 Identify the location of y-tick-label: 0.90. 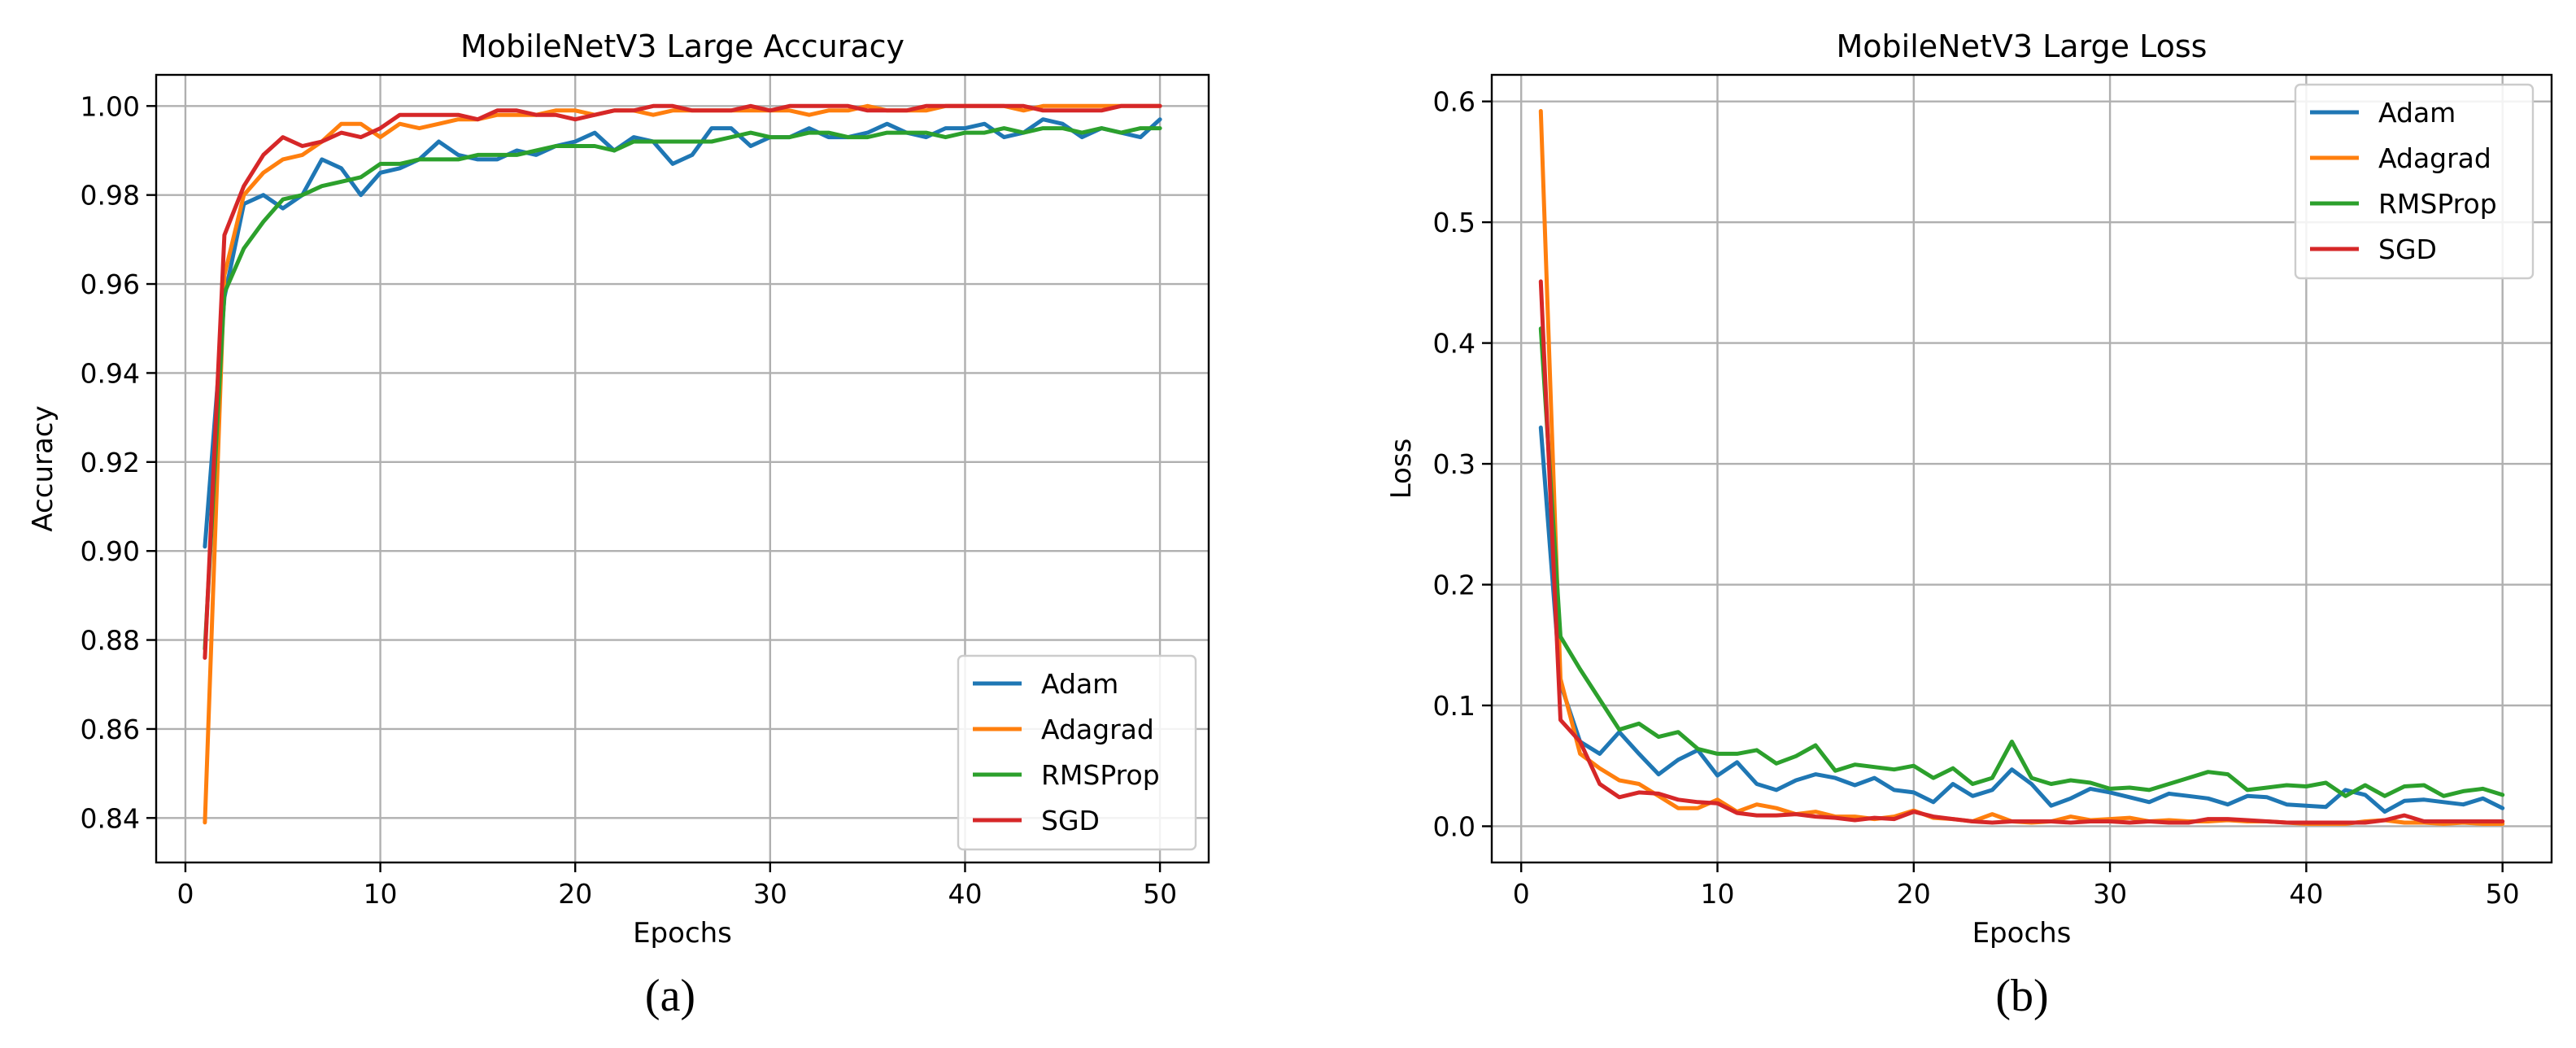
(110, 551).